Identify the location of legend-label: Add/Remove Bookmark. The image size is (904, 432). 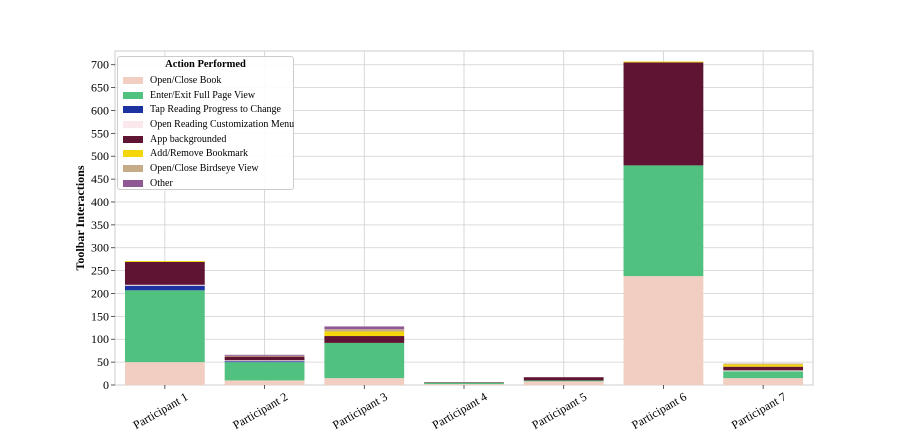
(199, 154).